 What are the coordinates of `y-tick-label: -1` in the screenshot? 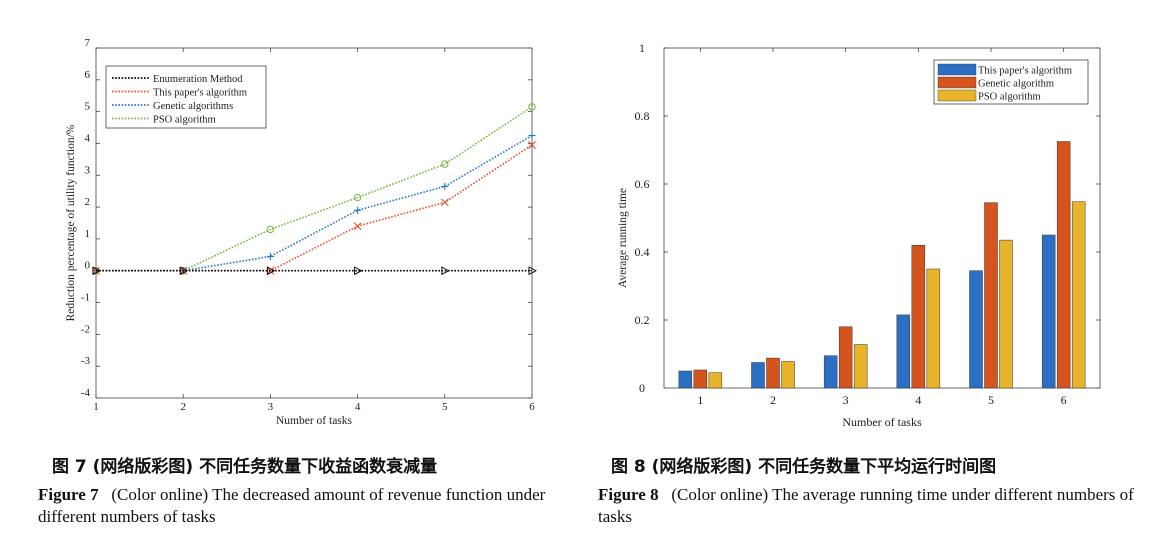 It's located at (85, 298).